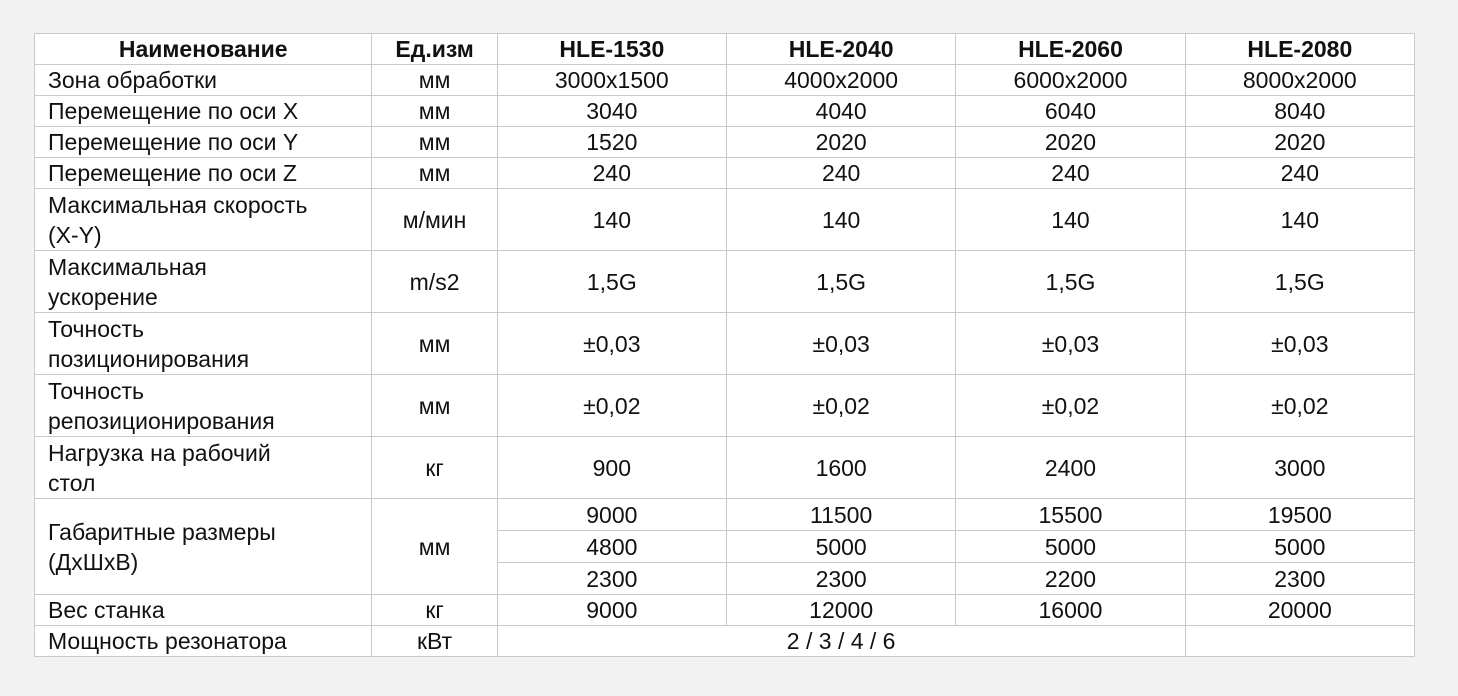 This screenshot has width=1458, height=696. I want to click on row-unit: m/s2, so click(434, 281).